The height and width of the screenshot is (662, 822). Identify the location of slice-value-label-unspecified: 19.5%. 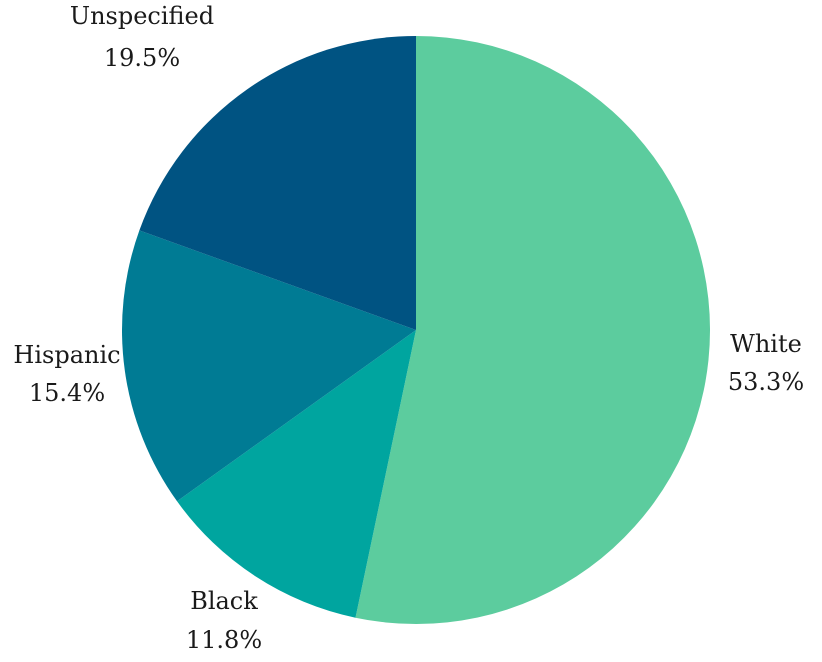
(142, 58).